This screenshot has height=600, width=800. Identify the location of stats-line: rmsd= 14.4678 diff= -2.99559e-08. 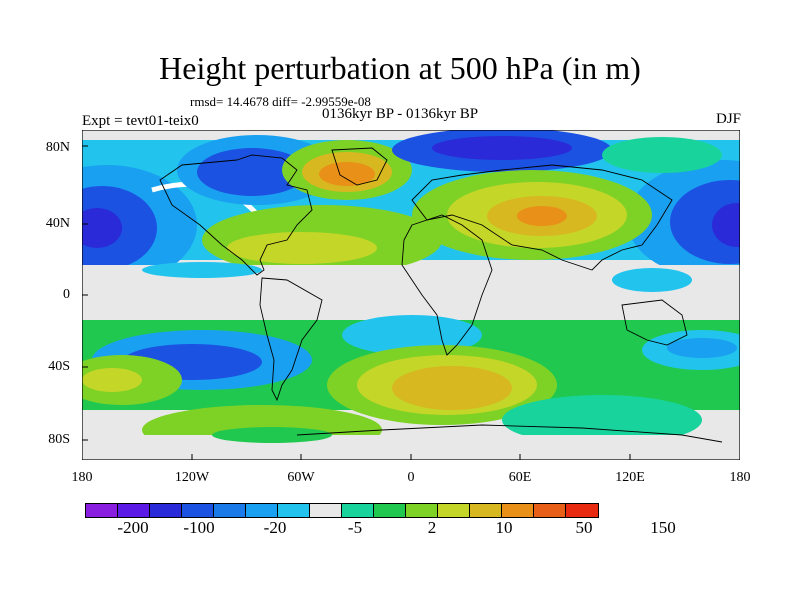
(280, 101).